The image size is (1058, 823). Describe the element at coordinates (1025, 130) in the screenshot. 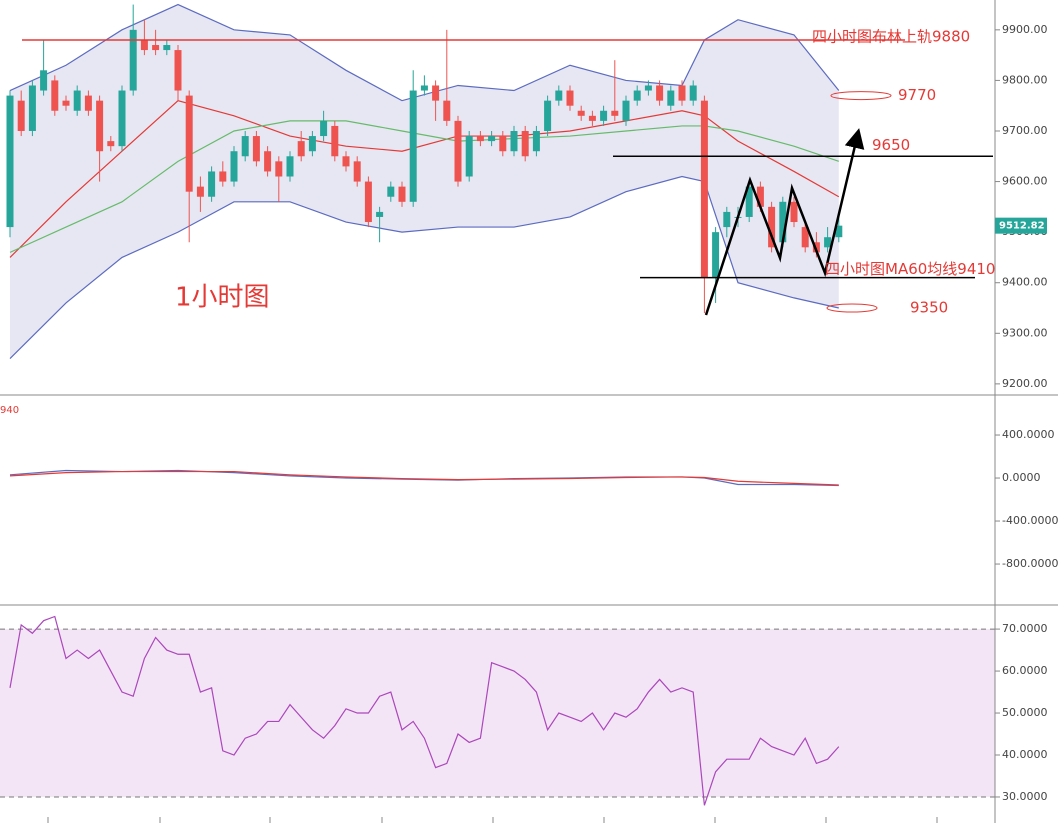

I see `y-tick-label: 9700.00` at that location.